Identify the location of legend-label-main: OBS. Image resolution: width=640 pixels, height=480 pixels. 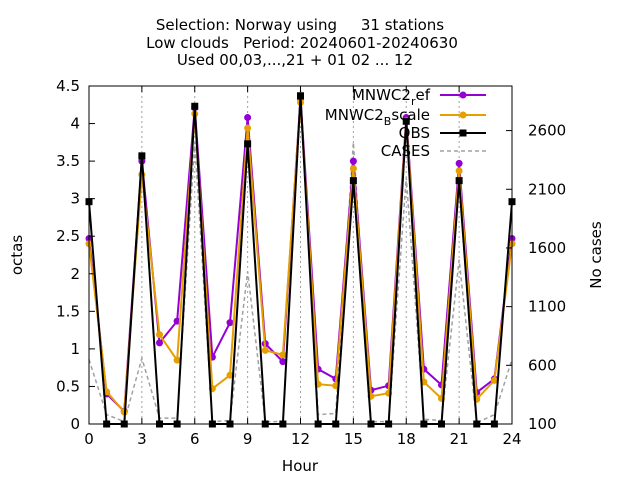
(414, 133).